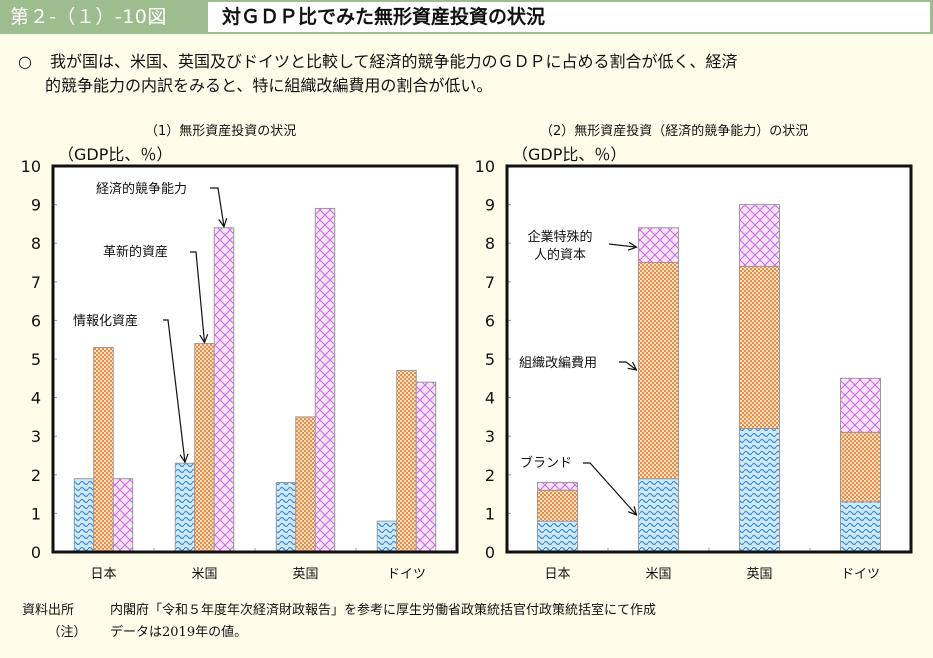  Describe the element at coordinates (48, 610) in the screenshot. I see `source-label: 資料出所` at that location.